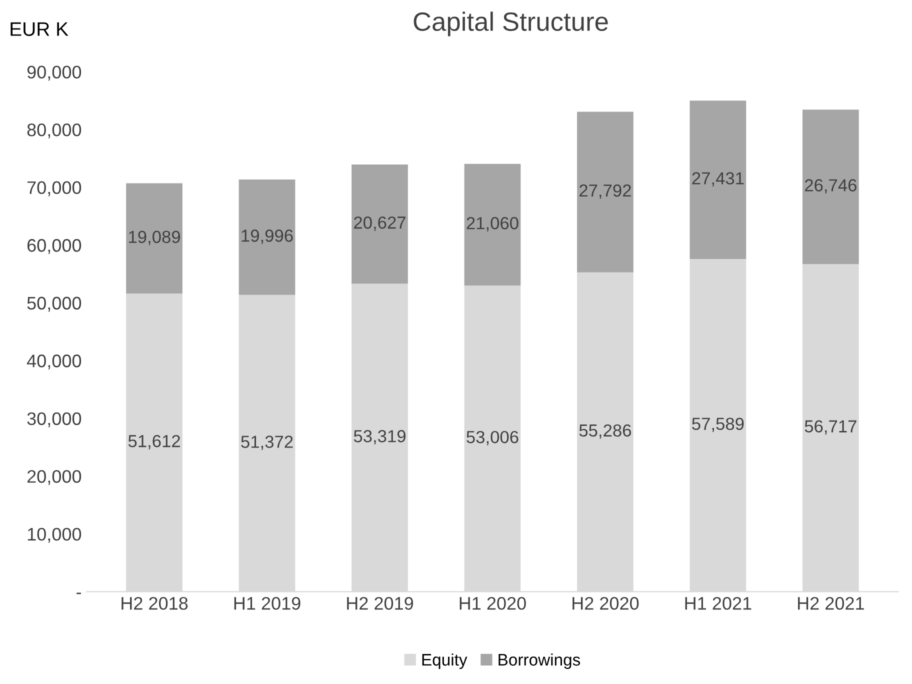  What do you see at coordinates (605, 431) in the screenshot?
I see `data-label: 55,286` at bounding box center [605, 431].